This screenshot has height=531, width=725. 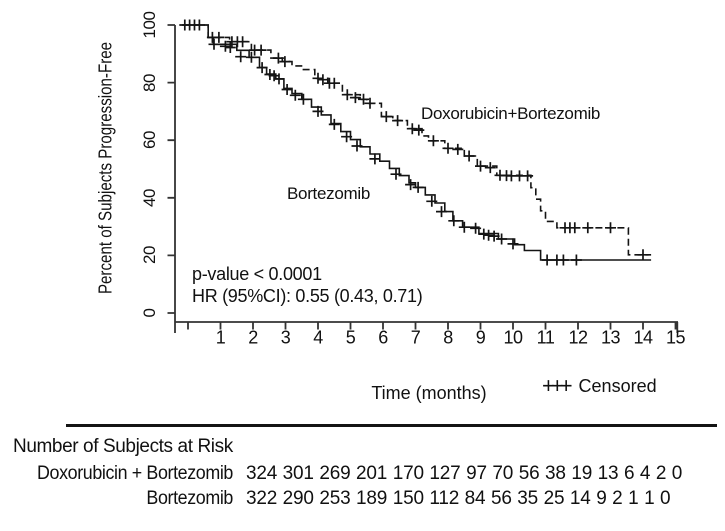 I want to click on hazard-ratio-annotation: HR (95%CI): 0.55 (0.43, 0.71), so click(x=307, y=296).